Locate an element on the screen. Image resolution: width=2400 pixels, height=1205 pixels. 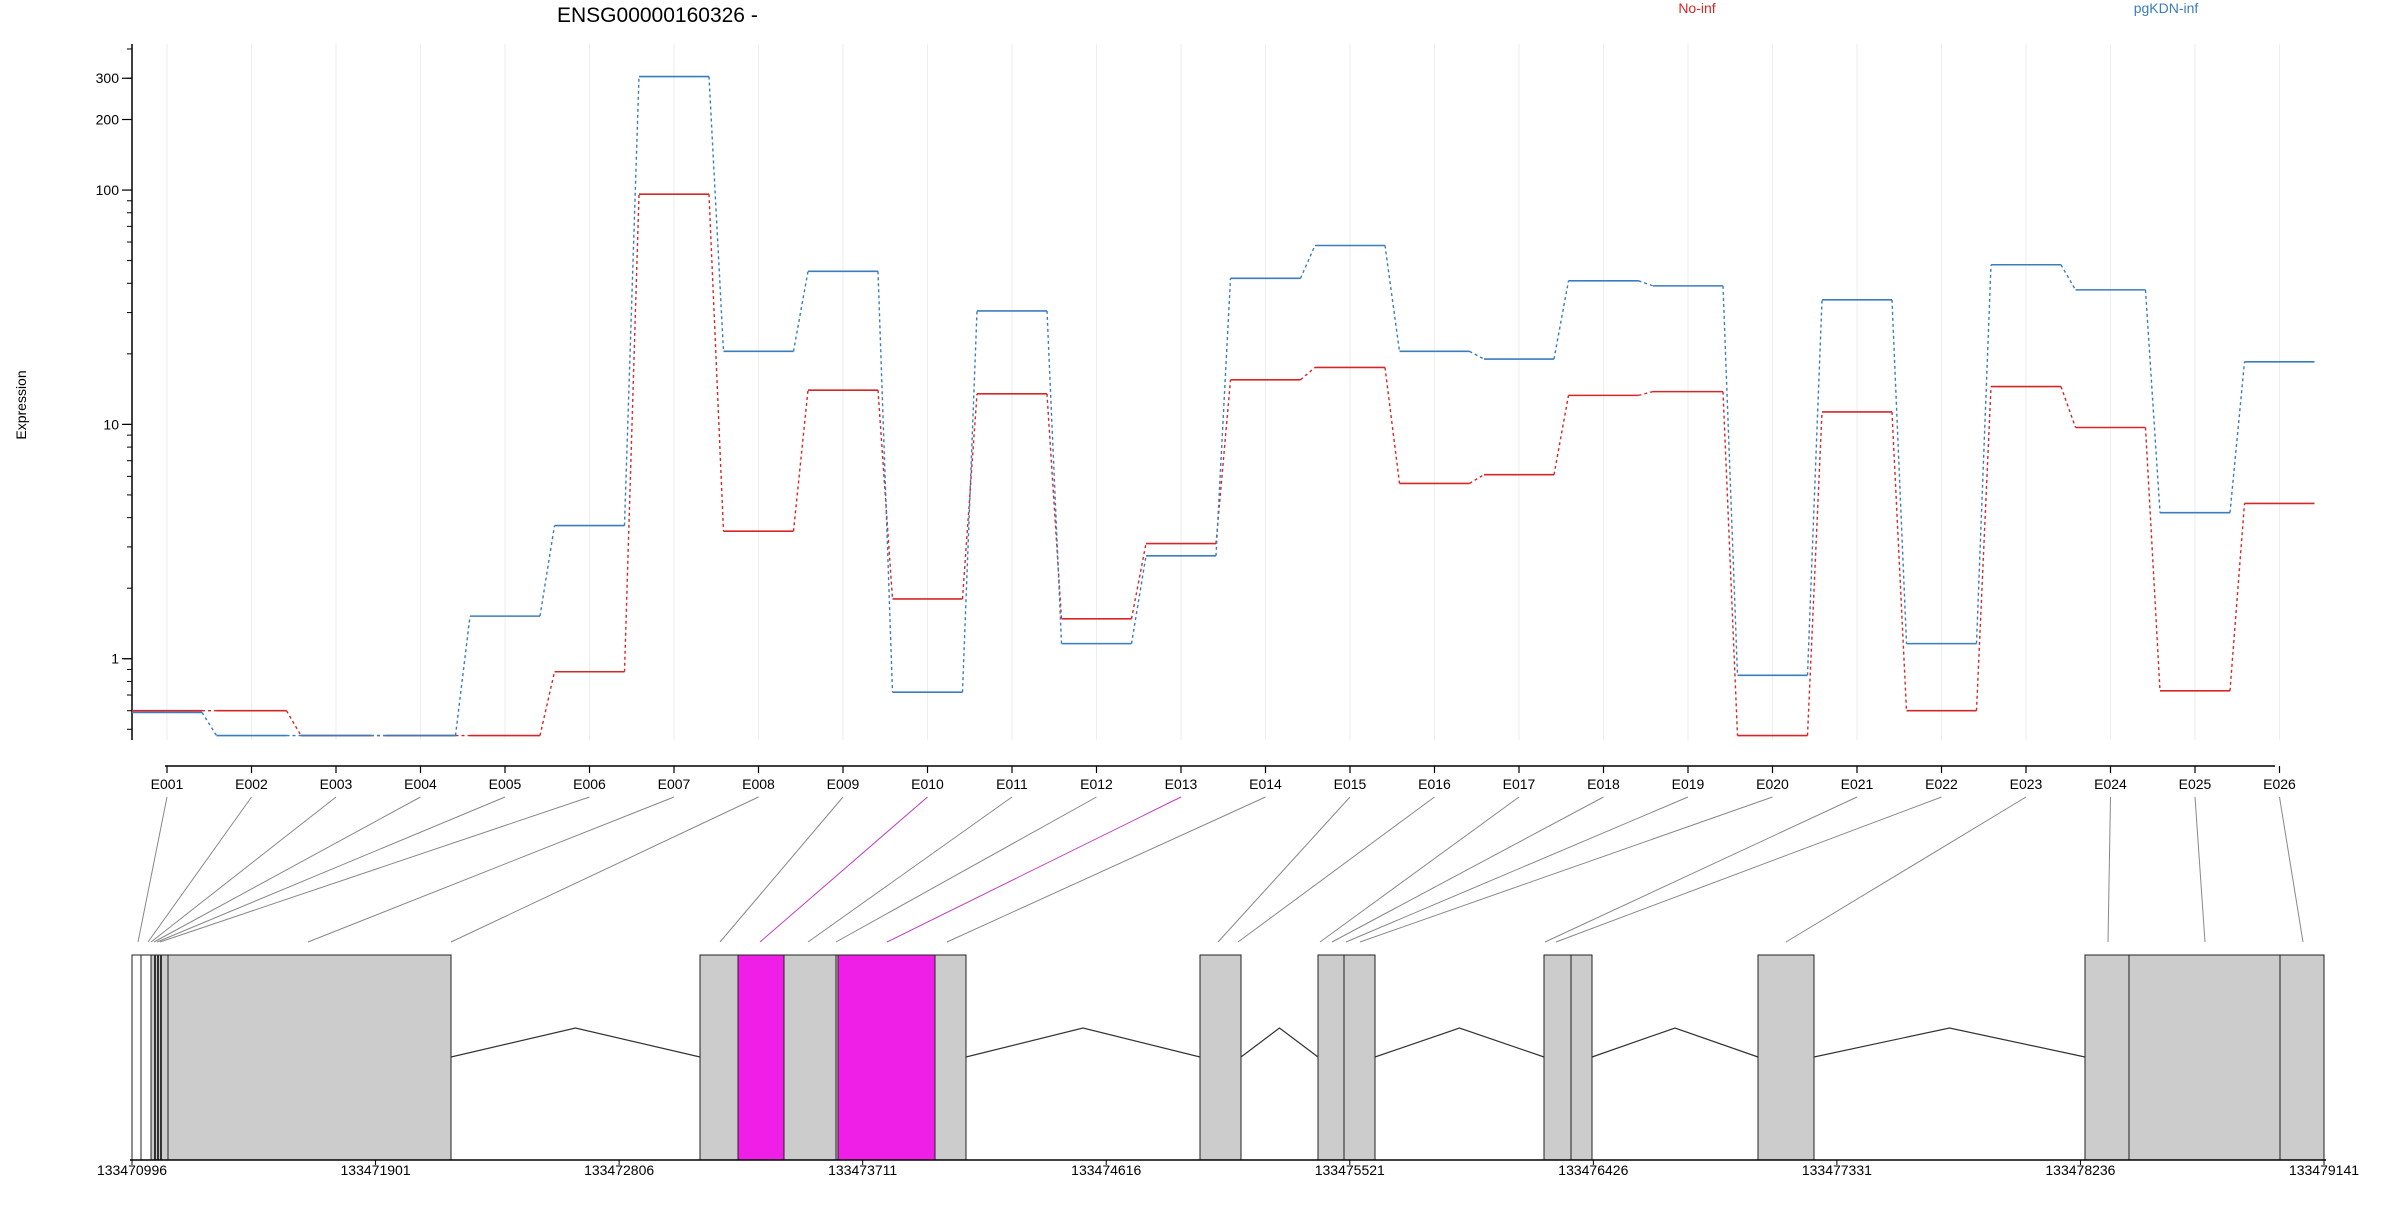
x-tick-label-e004: E004 is located at coordinates (420, 784).